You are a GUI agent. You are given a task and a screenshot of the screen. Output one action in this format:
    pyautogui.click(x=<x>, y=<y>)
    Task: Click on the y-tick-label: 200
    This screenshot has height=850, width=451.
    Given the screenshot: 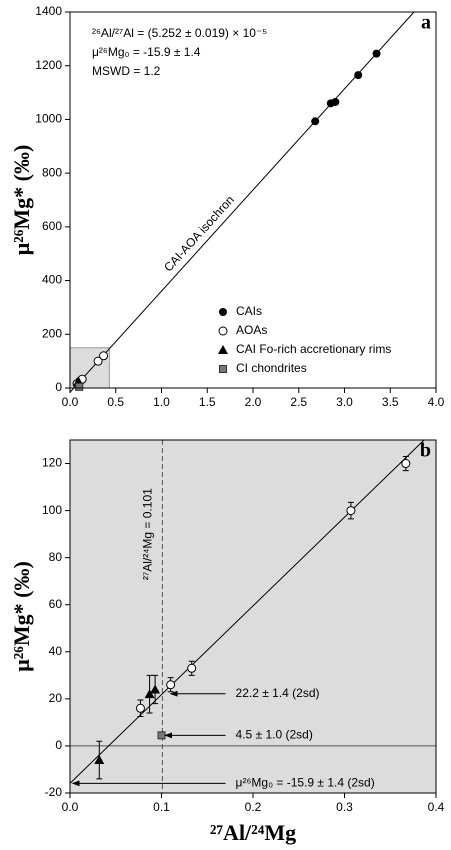 What is the action you would take?
    pyautogui.click(x=52, y=333)
    